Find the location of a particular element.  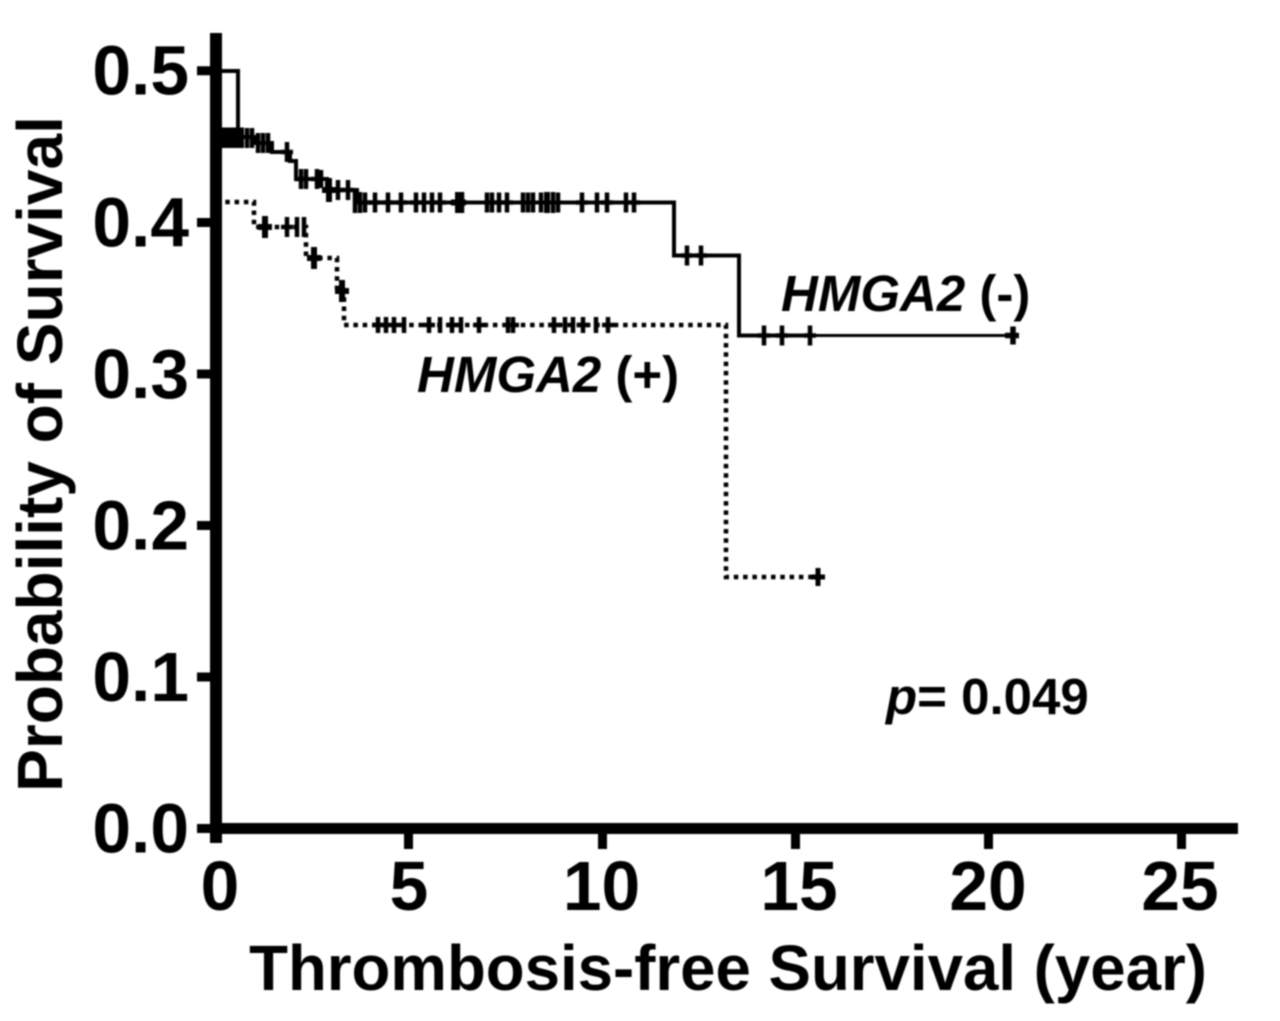

svg-text: 25 is located at coordinates (1179, 886).